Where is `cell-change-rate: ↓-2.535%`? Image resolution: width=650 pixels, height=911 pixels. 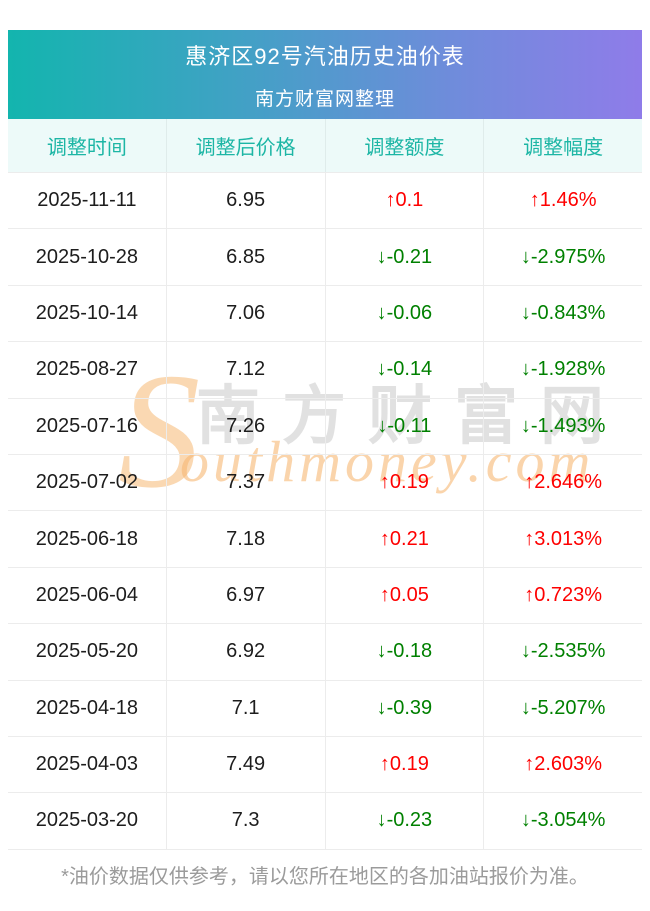 cell-change-rate: ↓-2.535% is located at coordinates (562, 652).